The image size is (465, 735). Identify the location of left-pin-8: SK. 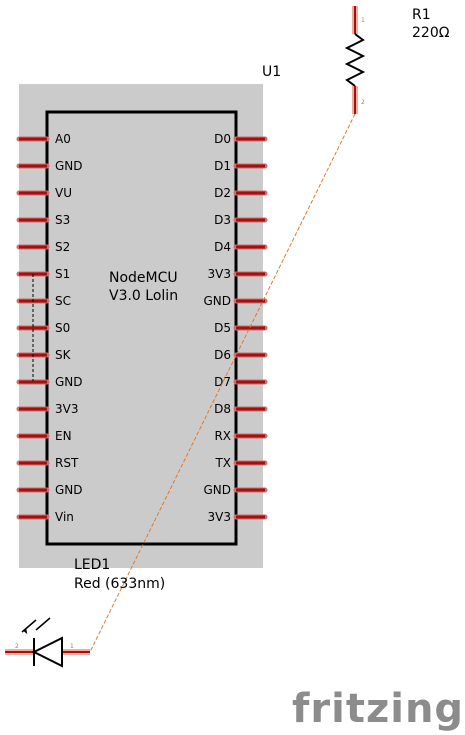
(44, 355).